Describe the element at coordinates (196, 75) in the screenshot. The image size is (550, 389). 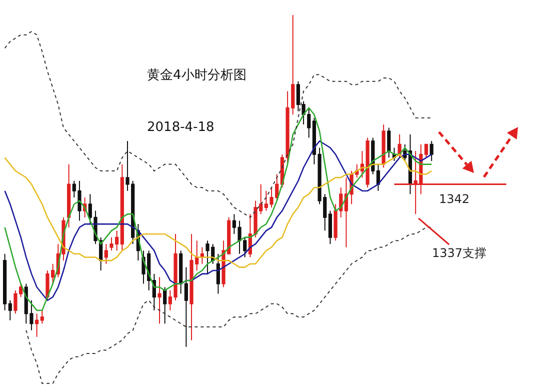
I see `text: 黄金4小时分析图` at that location.